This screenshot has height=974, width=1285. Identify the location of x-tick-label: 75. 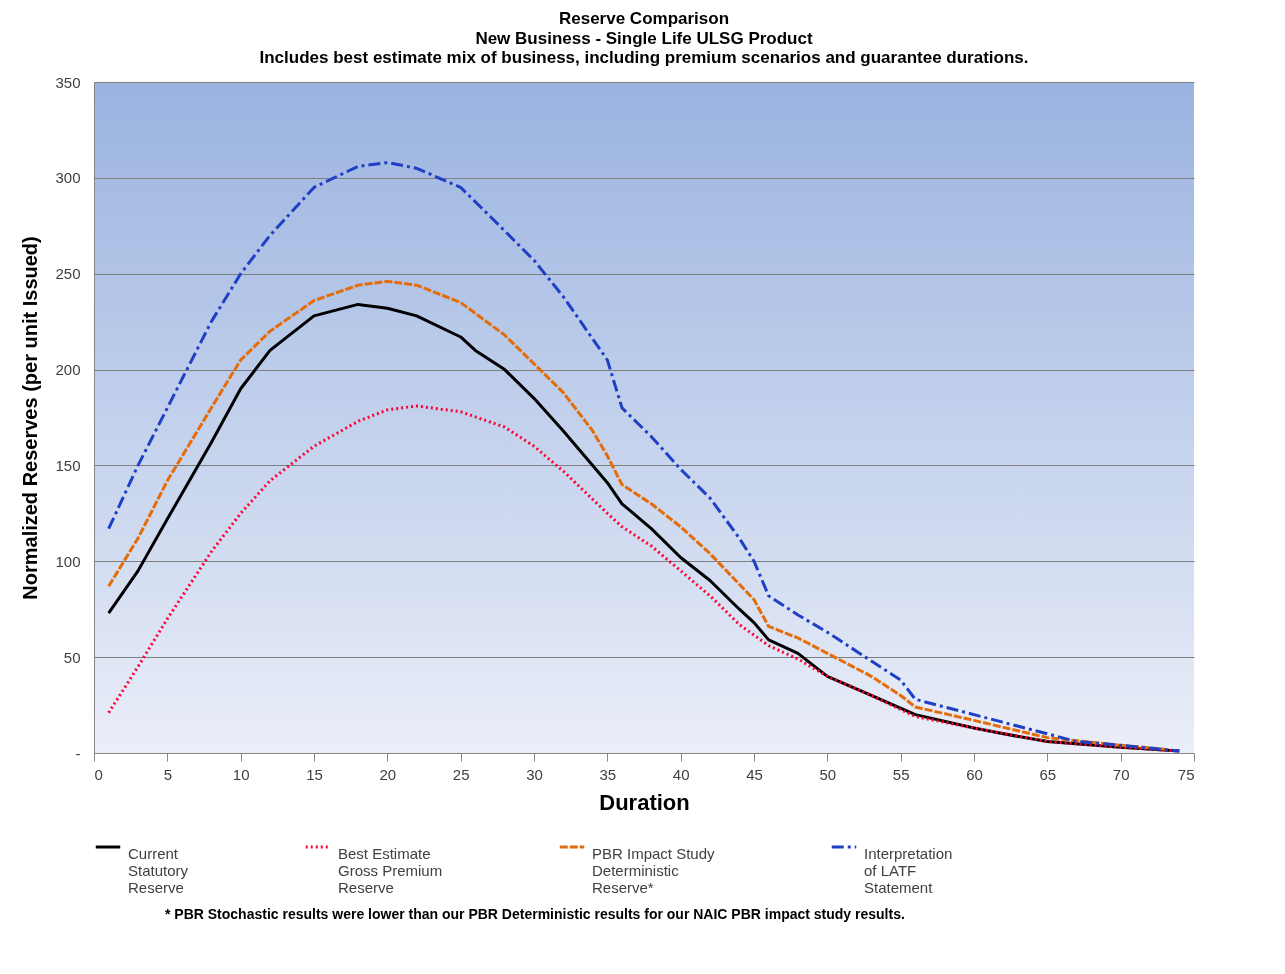
(1186, 774).